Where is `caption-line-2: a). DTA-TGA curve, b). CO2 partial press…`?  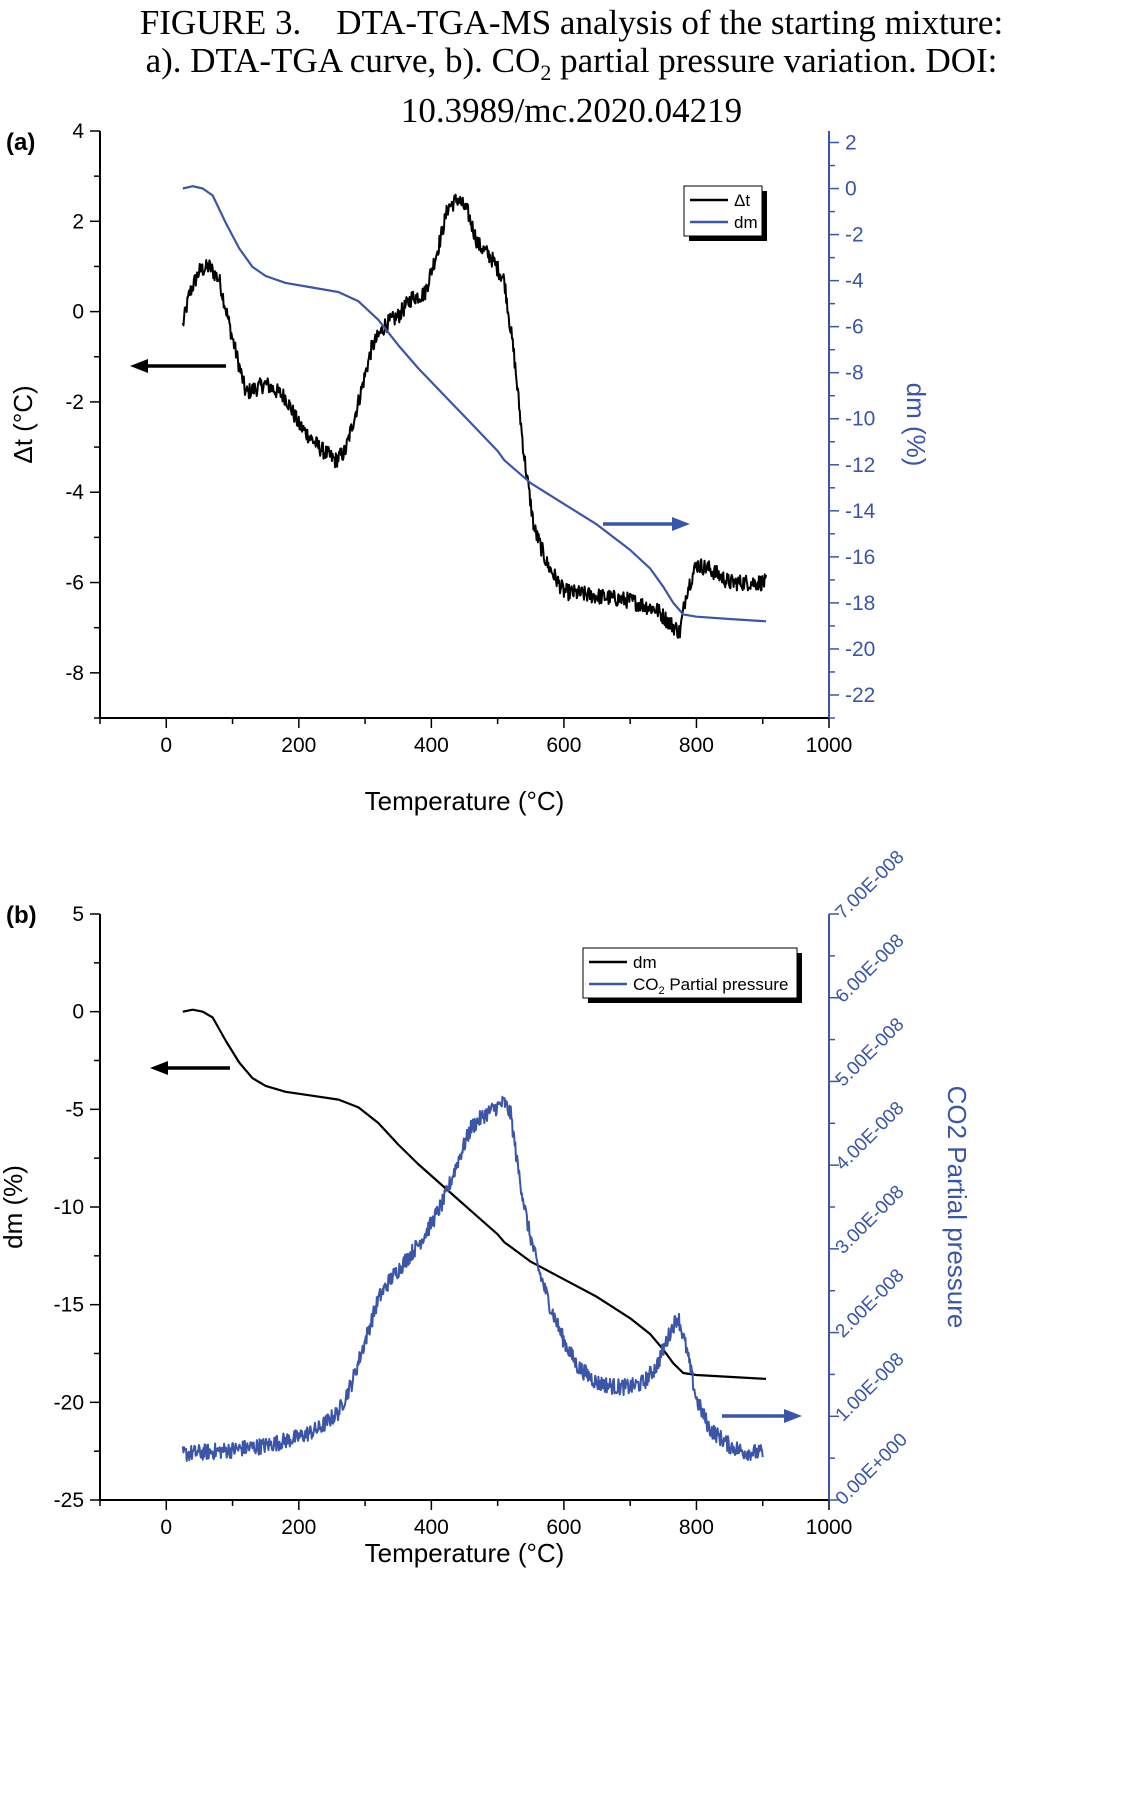 caption-line-2: a). DTA-TGA curve, b). CO2 partial press… is located at coordinates (571, 67).